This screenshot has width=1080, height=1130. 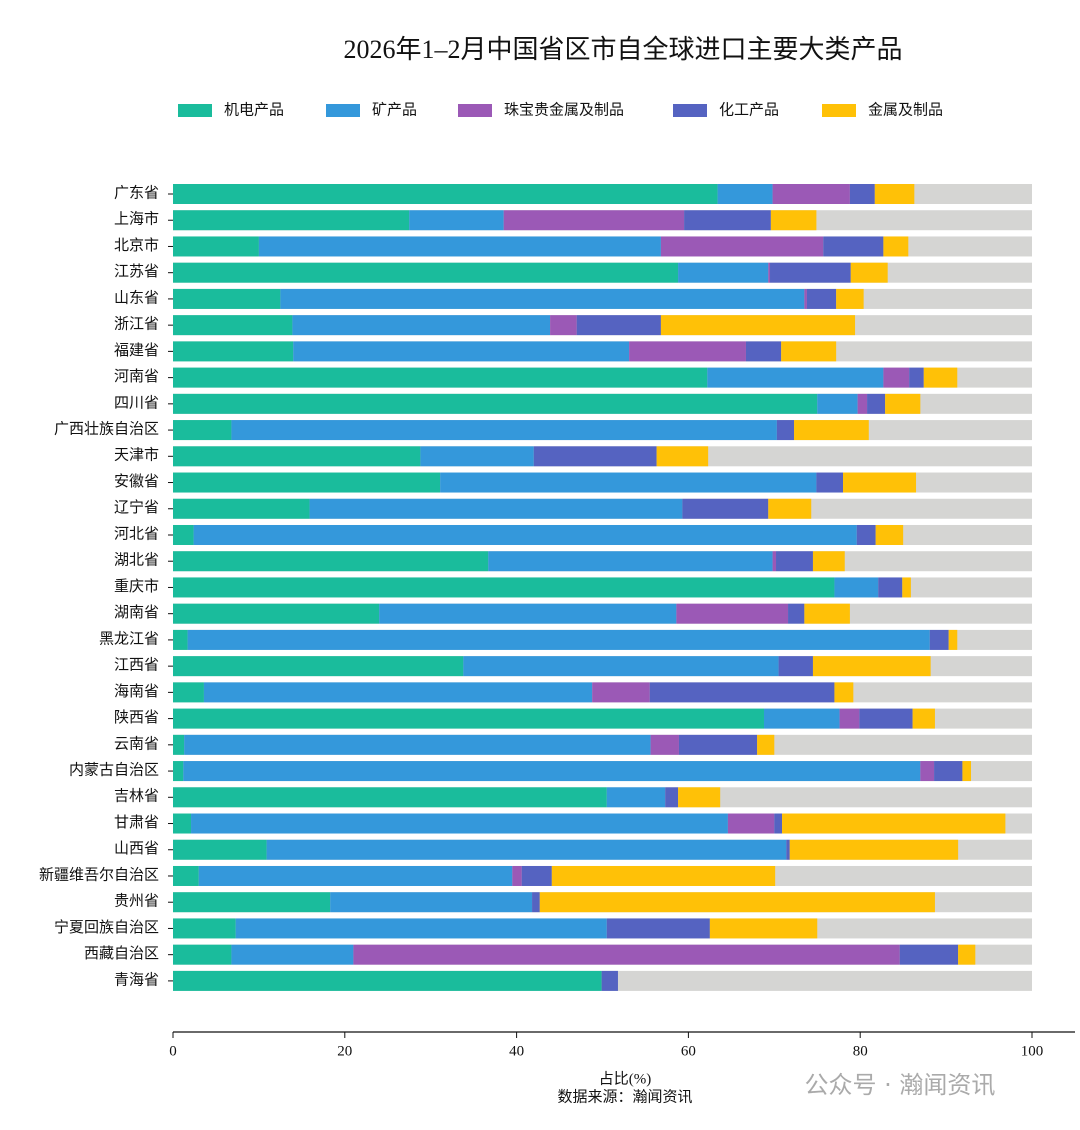 I want to click on x-tick-label: 100, so click(x=1032, y=1051).